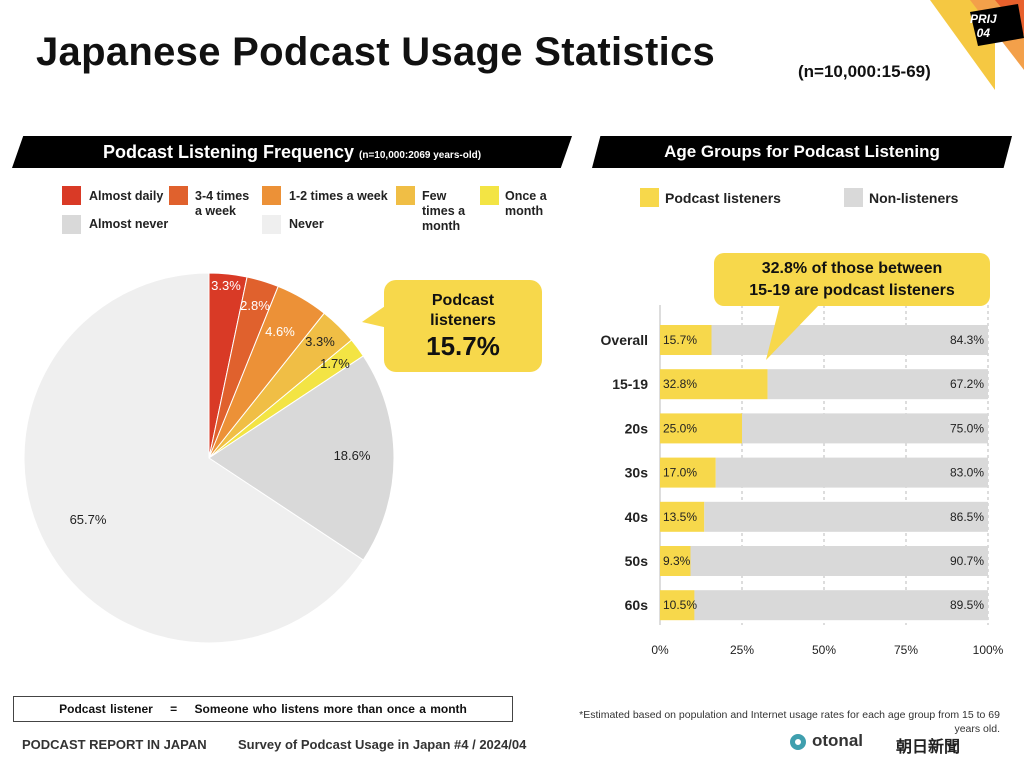 The height and width of the screenshot is (767, 1024). I want to click on legend-almost-daily: Almost daily, so click(126, 196).